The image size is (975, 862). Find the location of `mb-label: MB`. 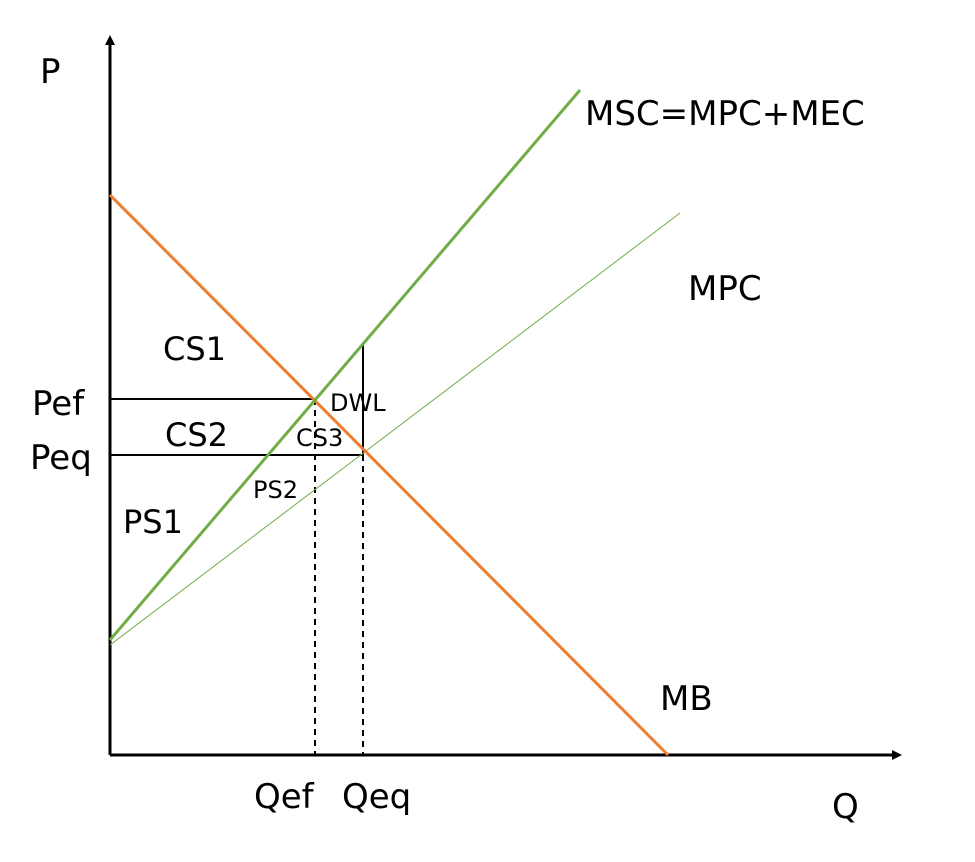

mb-label: MB is located at coordinates (686, 699).